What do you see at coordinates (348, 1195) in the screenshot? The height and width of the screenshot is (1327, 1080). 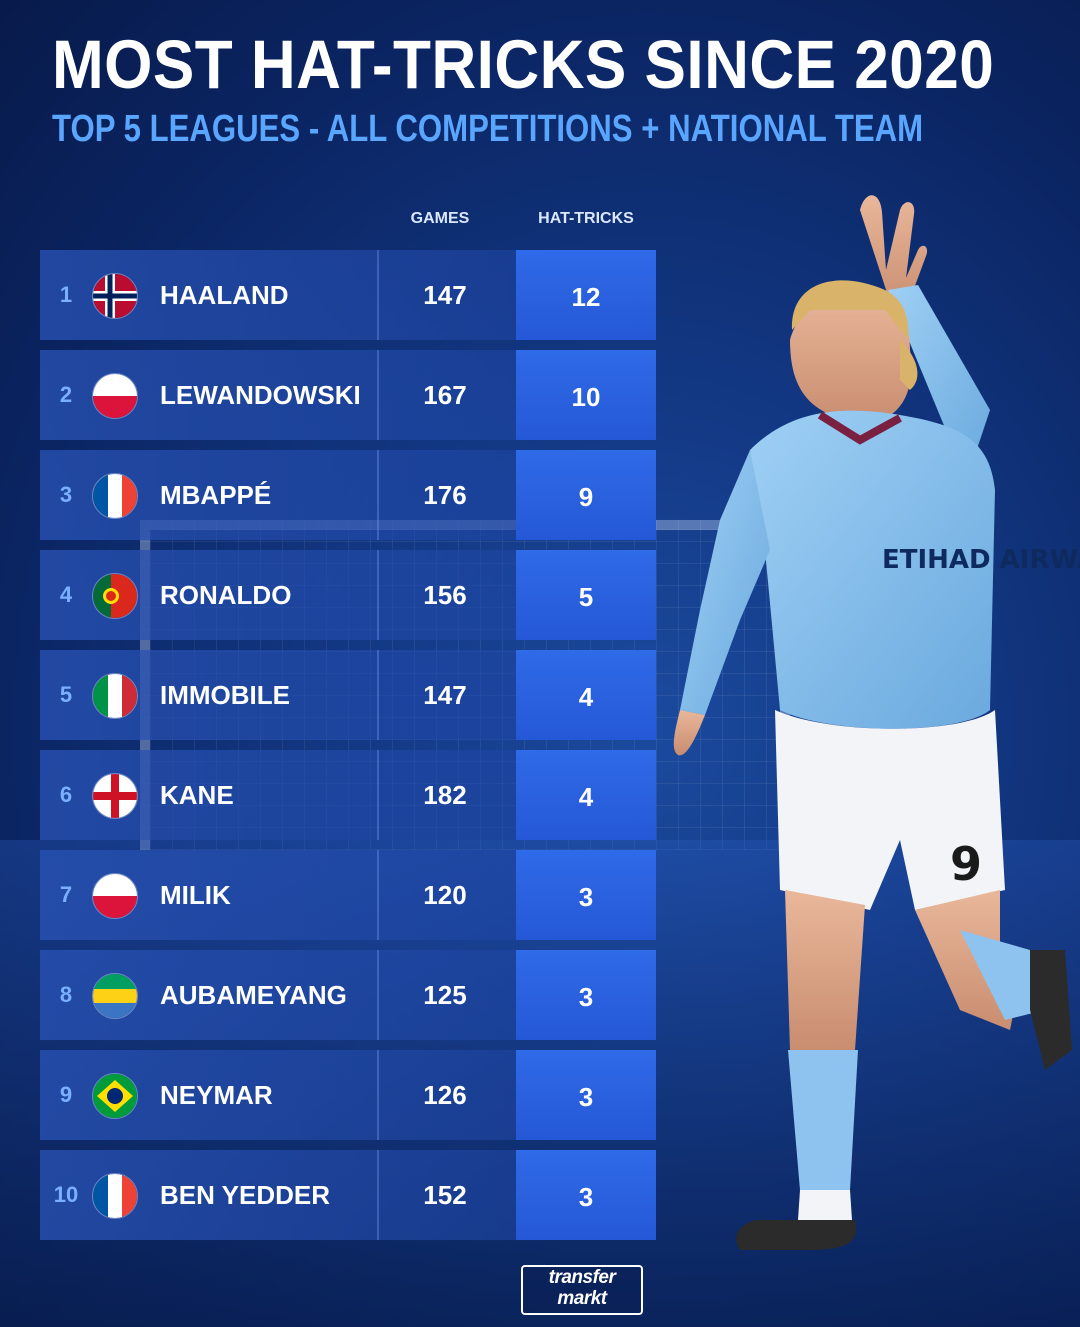 I see `table-row: 10 BEN YEDDER 152 3` at bounding box center [348, 1195].